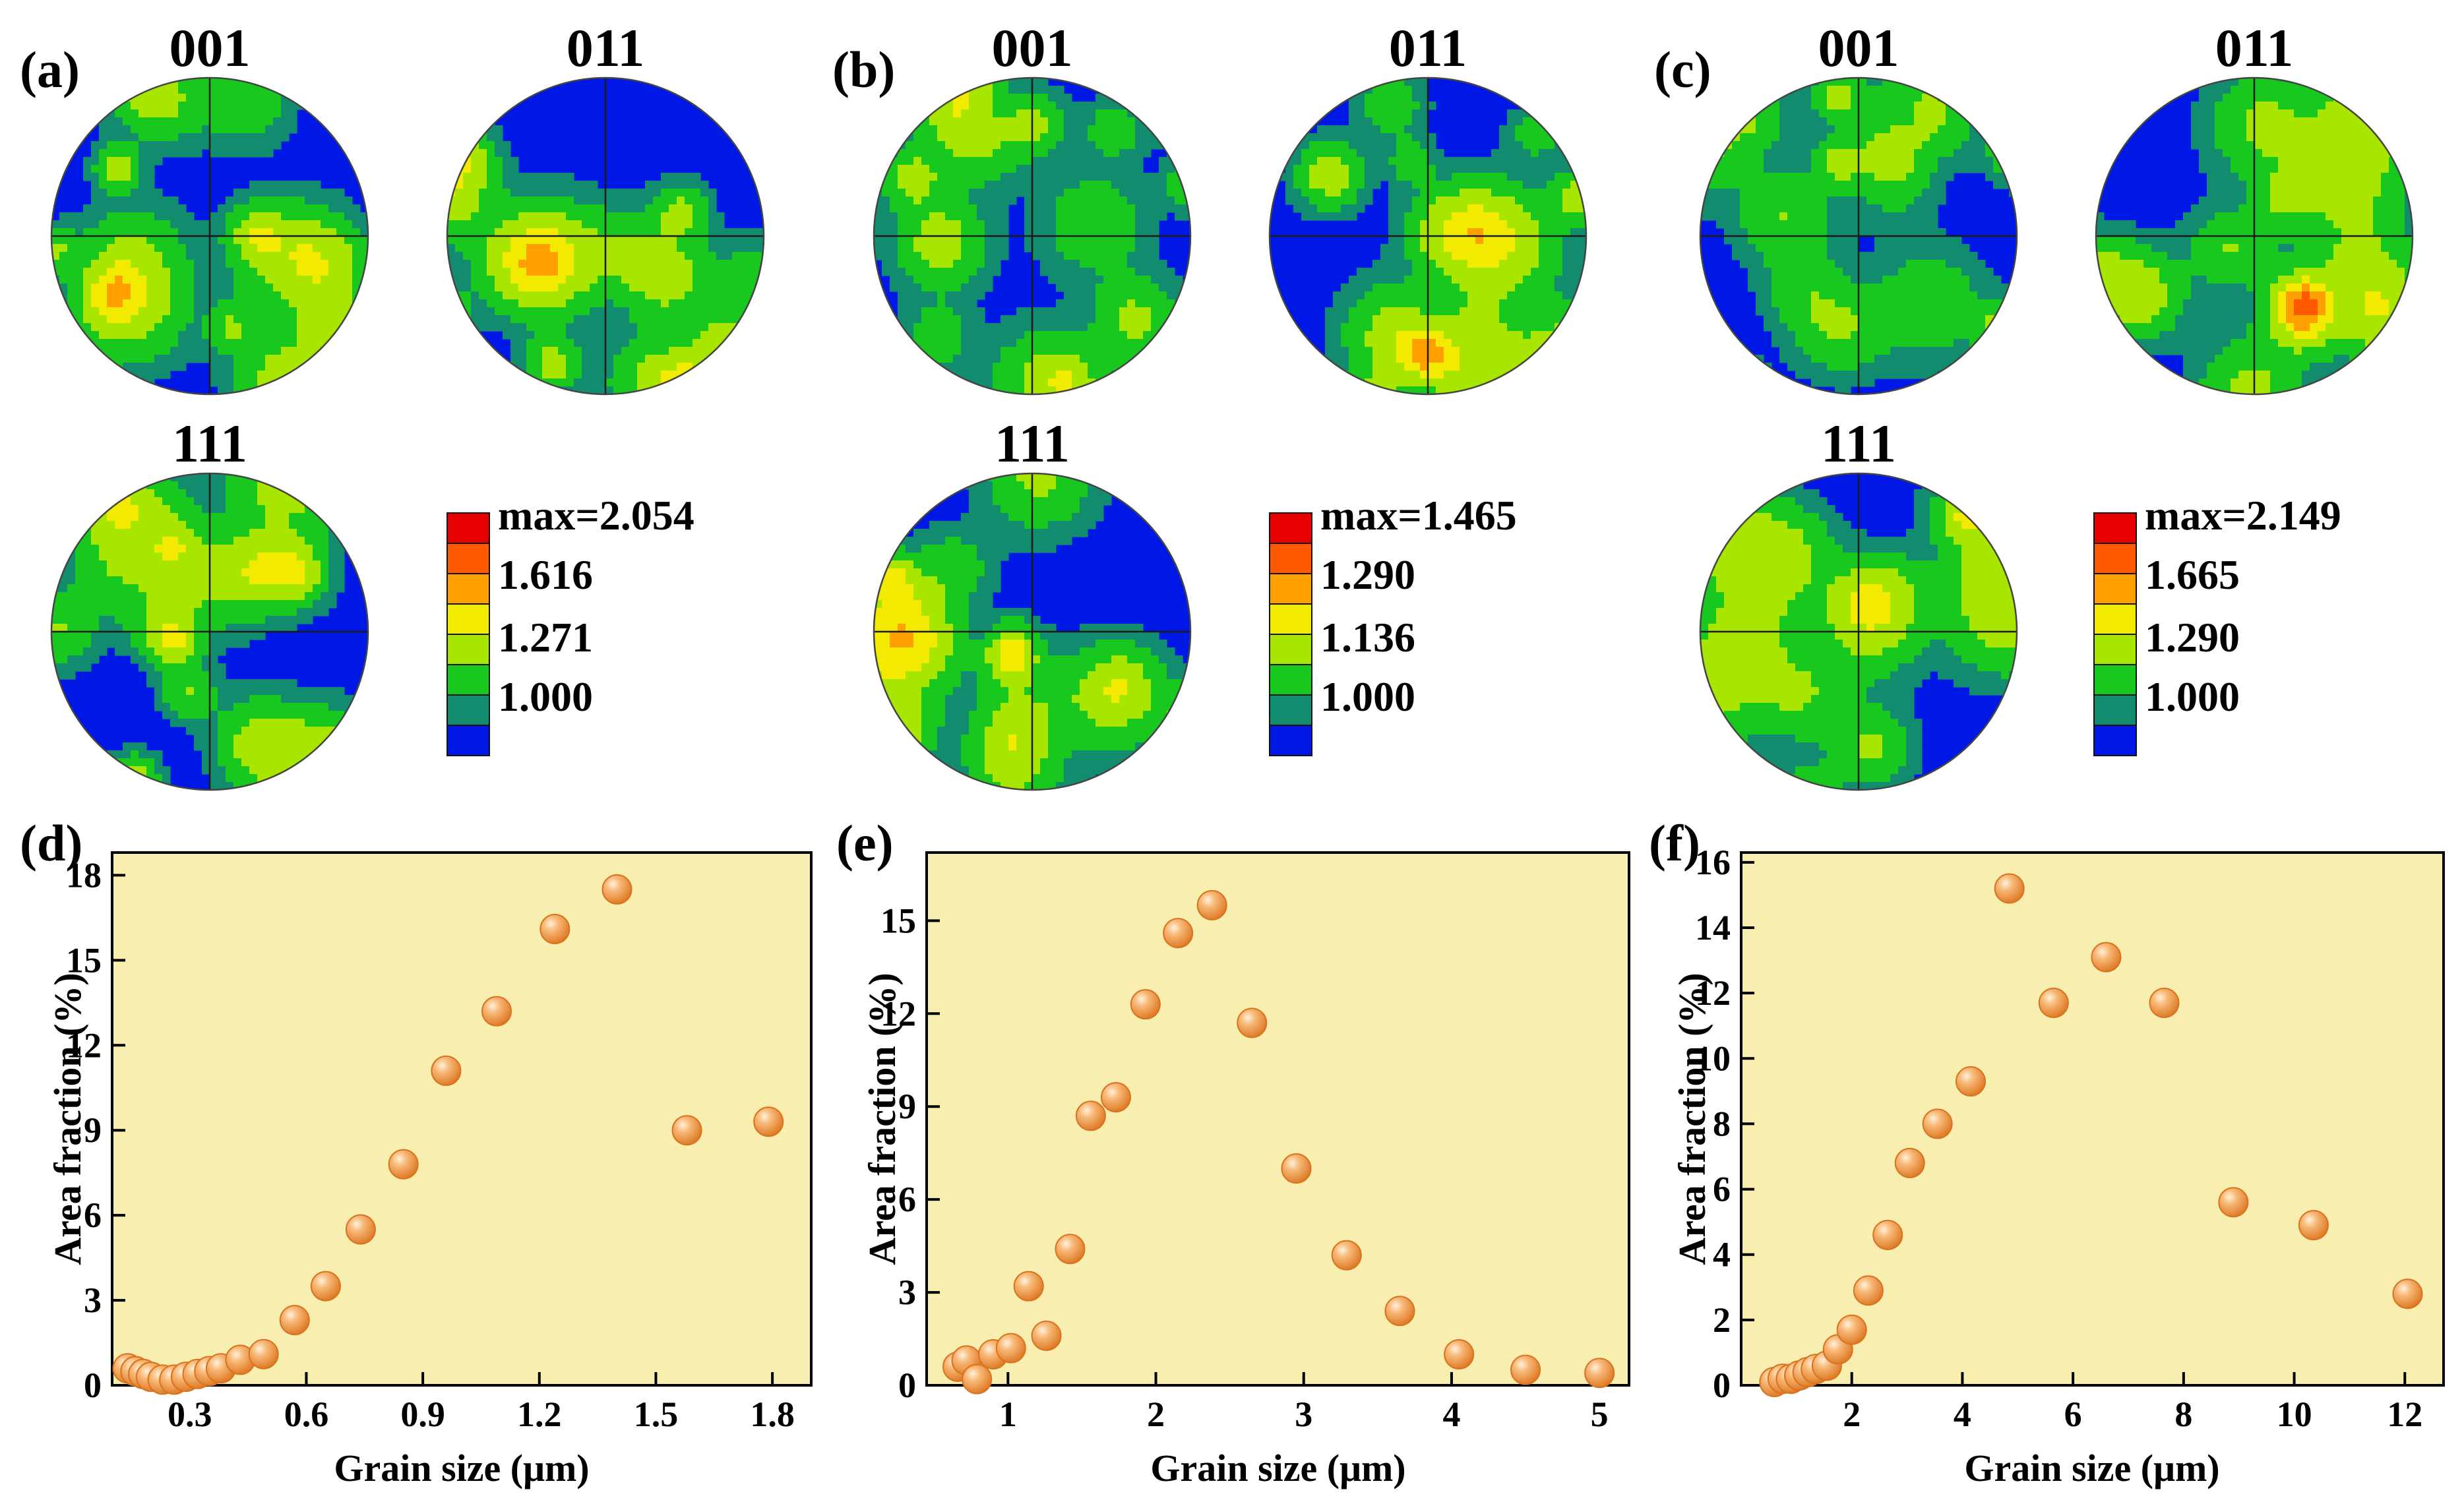 This screenshot has width=2464, height=1502. I want to click on x-tick-label: 12, so click(2404, 1415).